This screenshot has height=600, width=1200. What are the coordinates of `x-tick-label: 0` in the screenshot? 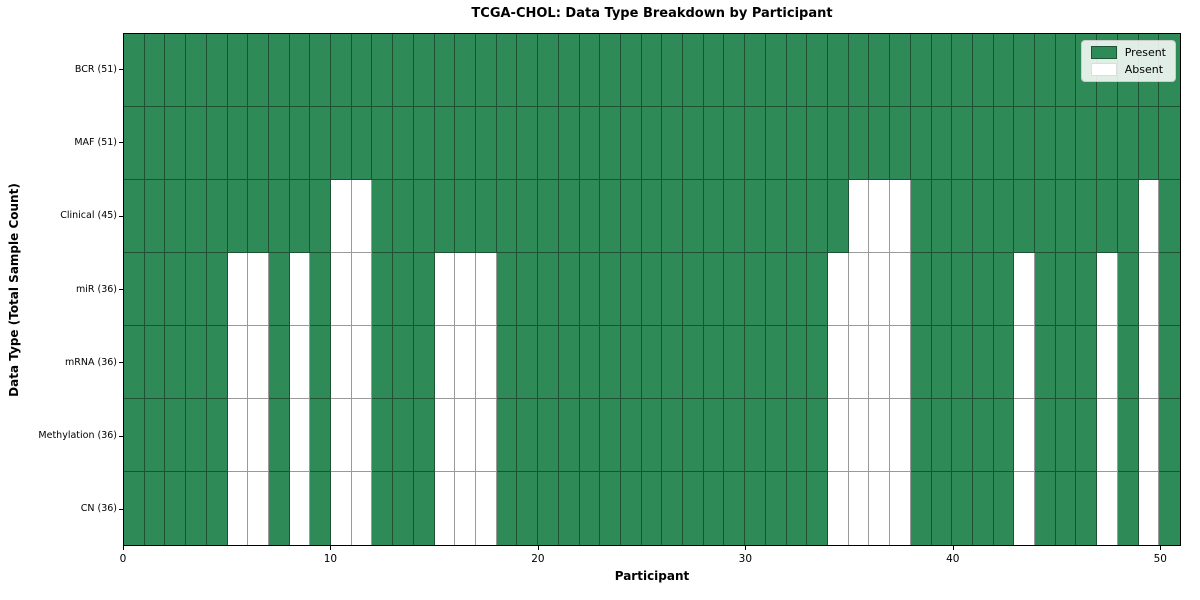 It's located at (123, 559).